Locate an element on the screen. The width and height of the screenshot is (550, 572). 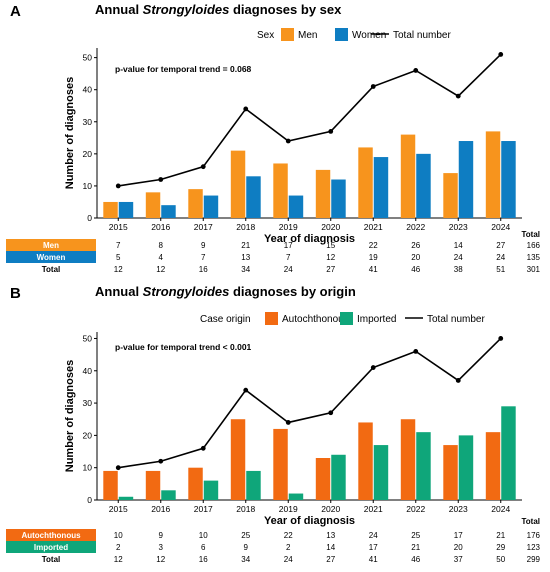
table-cell: 34 is located at coordinates (245, 559).